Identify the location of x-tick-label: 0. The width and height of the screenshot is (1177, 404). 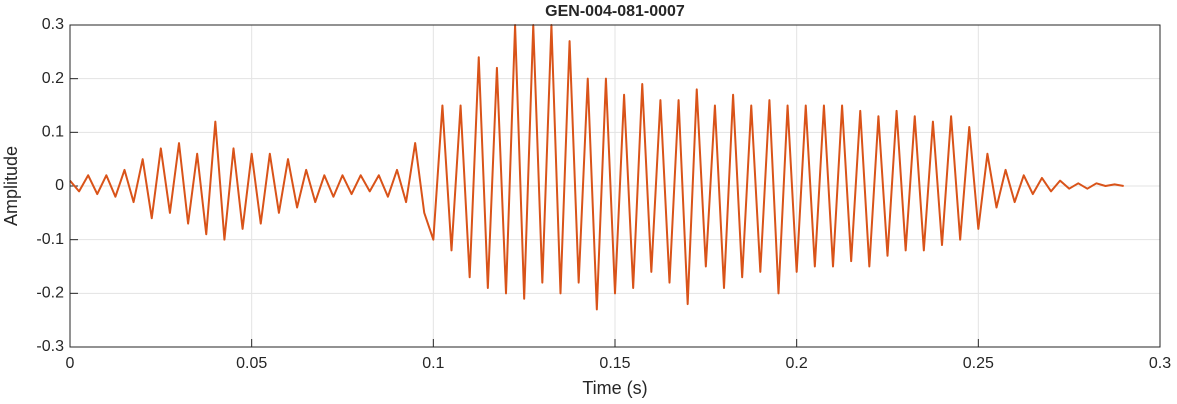
(70, 363).